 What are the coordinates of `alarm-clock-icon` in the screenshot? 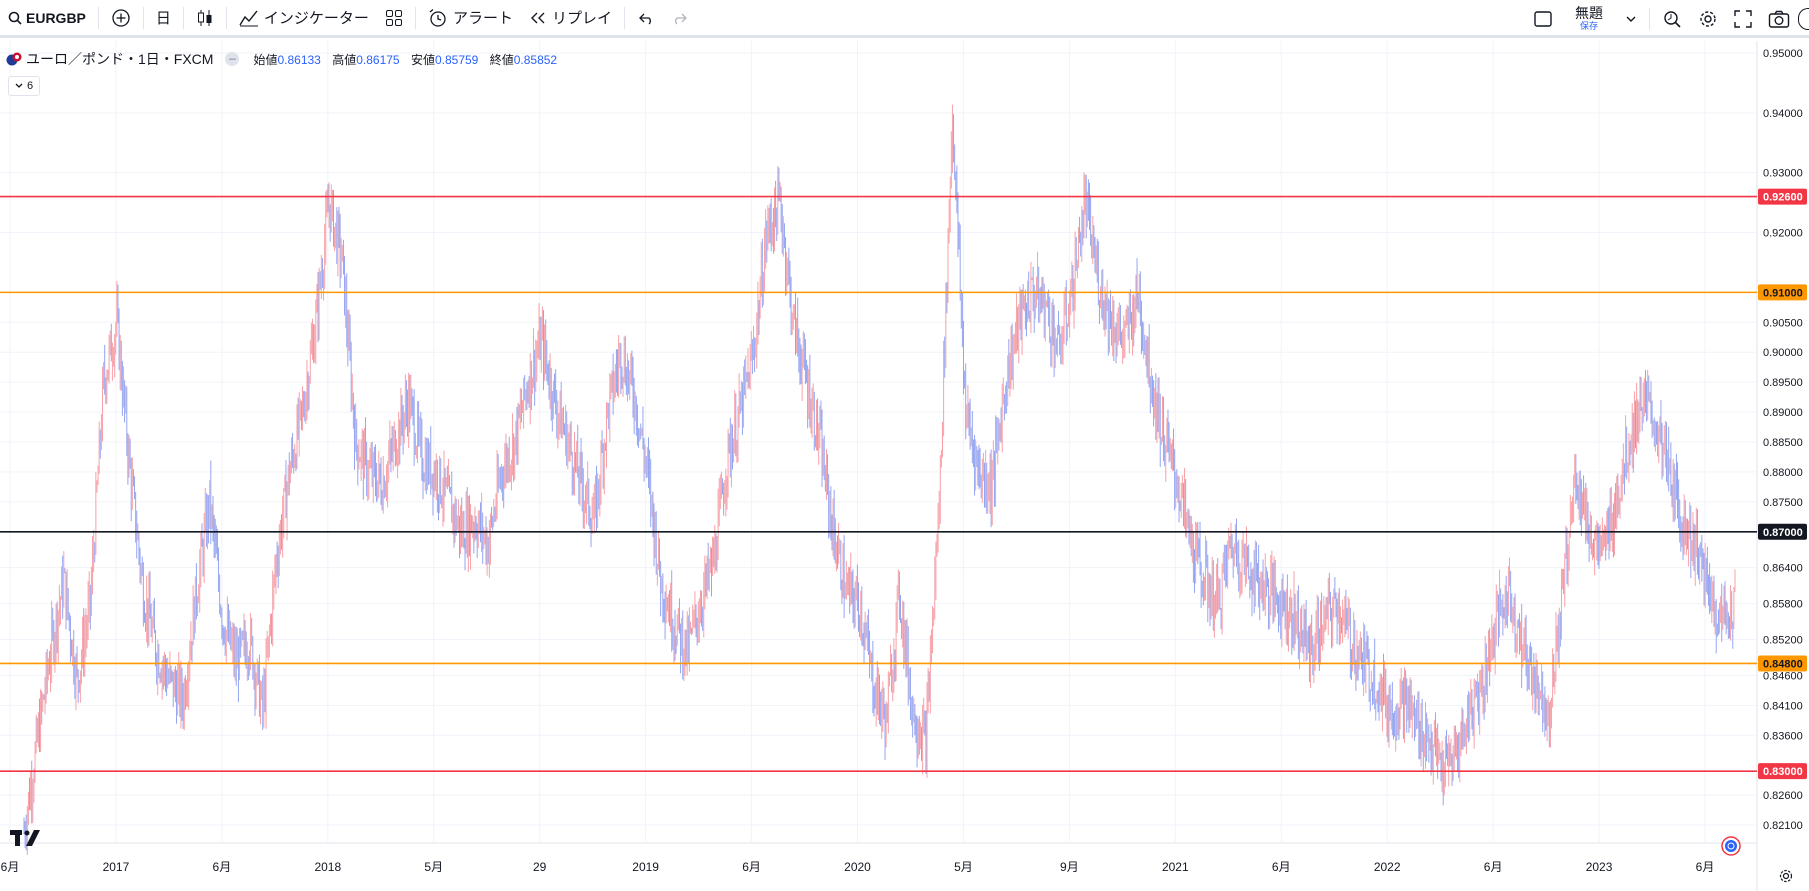 It's located at (437, 17).